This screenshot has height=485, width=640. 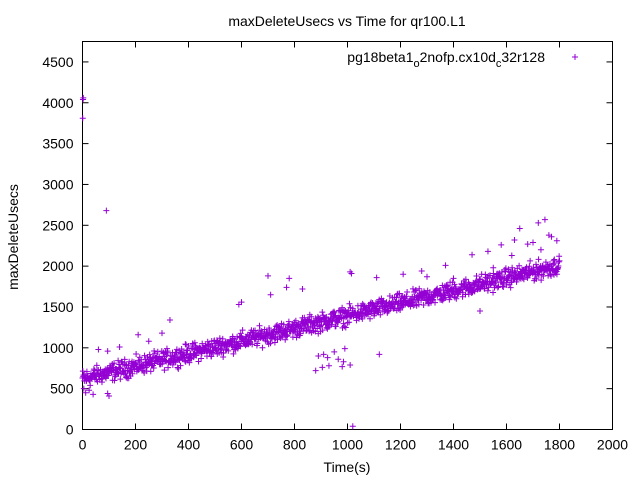 I want to click on y-tick-label: 2500, so click(x=57, y=225).